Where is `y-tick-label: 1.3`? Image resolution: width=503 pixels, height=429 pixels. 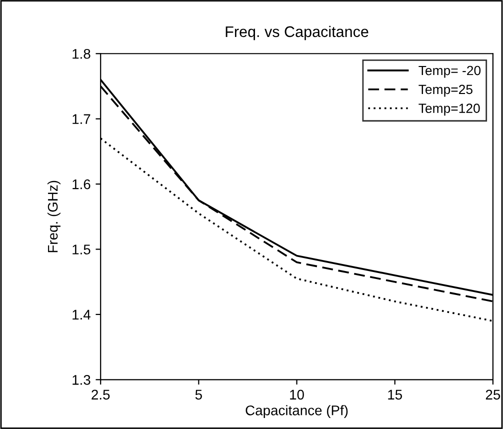 y-tick-label: 1.3 is located at coordinates (81, 380).